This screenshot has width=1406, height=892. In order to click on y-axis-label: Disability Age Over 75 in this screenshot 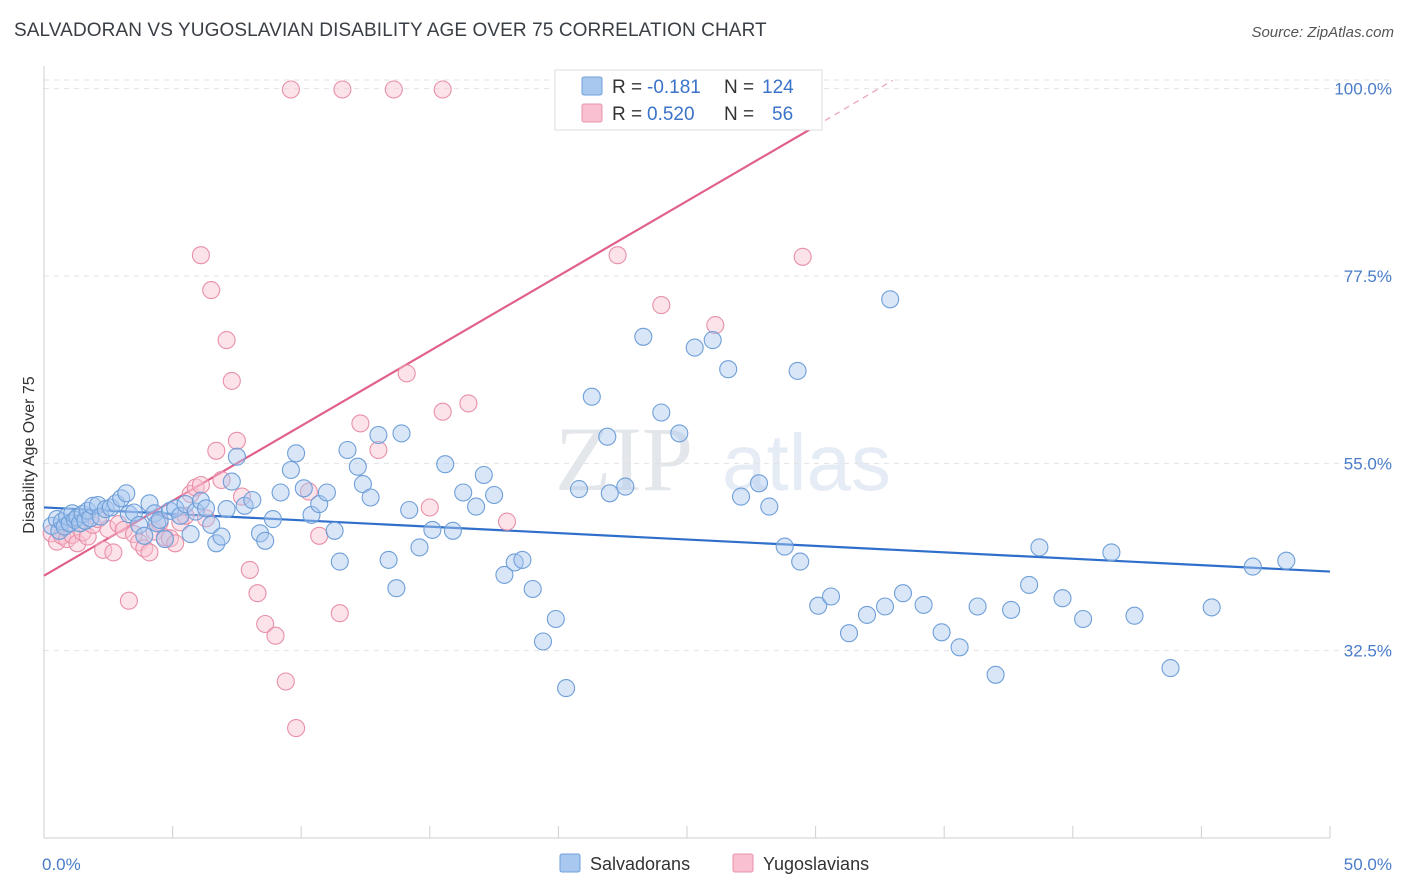, I will do `click(29, 455)`.